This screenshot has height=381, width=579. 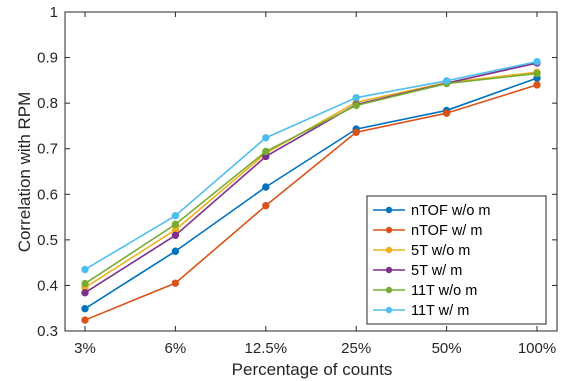 What do you see at coordinates (47, 149) in the screenshot?
I see `y-tick-label: 0.7` at bounding box center [47, 149].